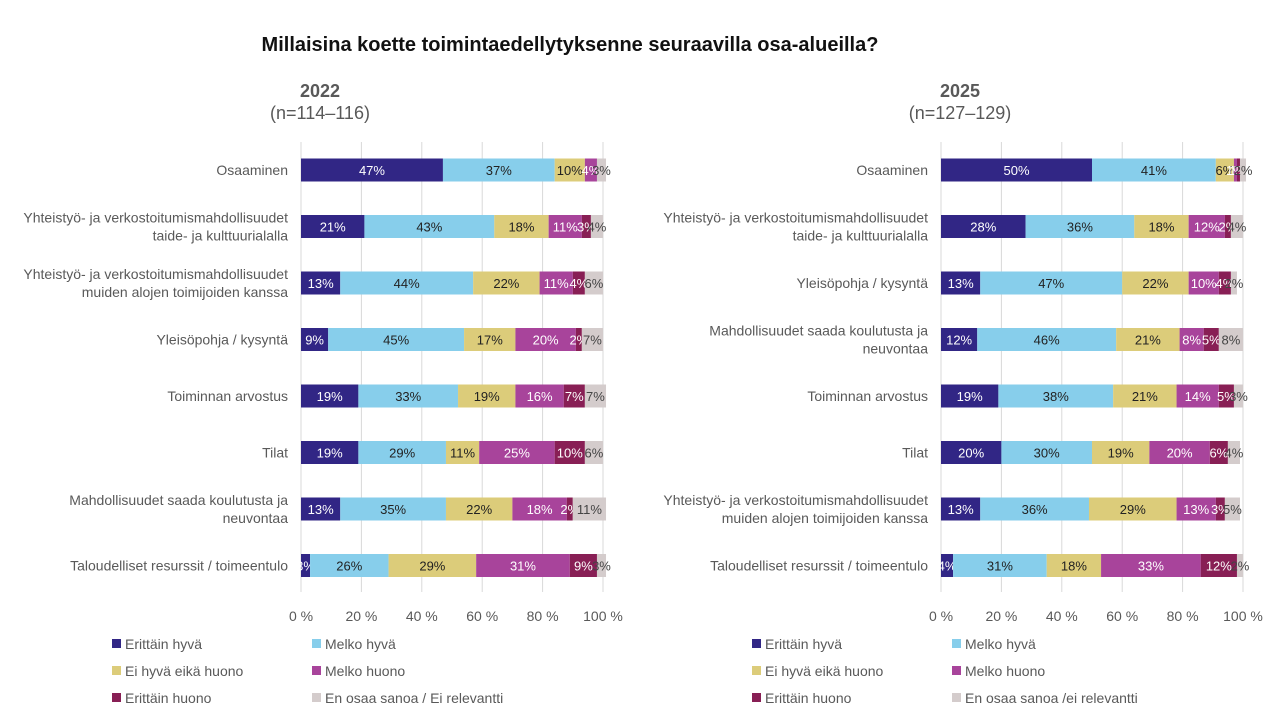 This screenshot has height=720, width=1280. What do you see at coordinates (360, 644) in the screenshot?
I see `legend-label: Melko hyvä` at bounding box center [360, 644].